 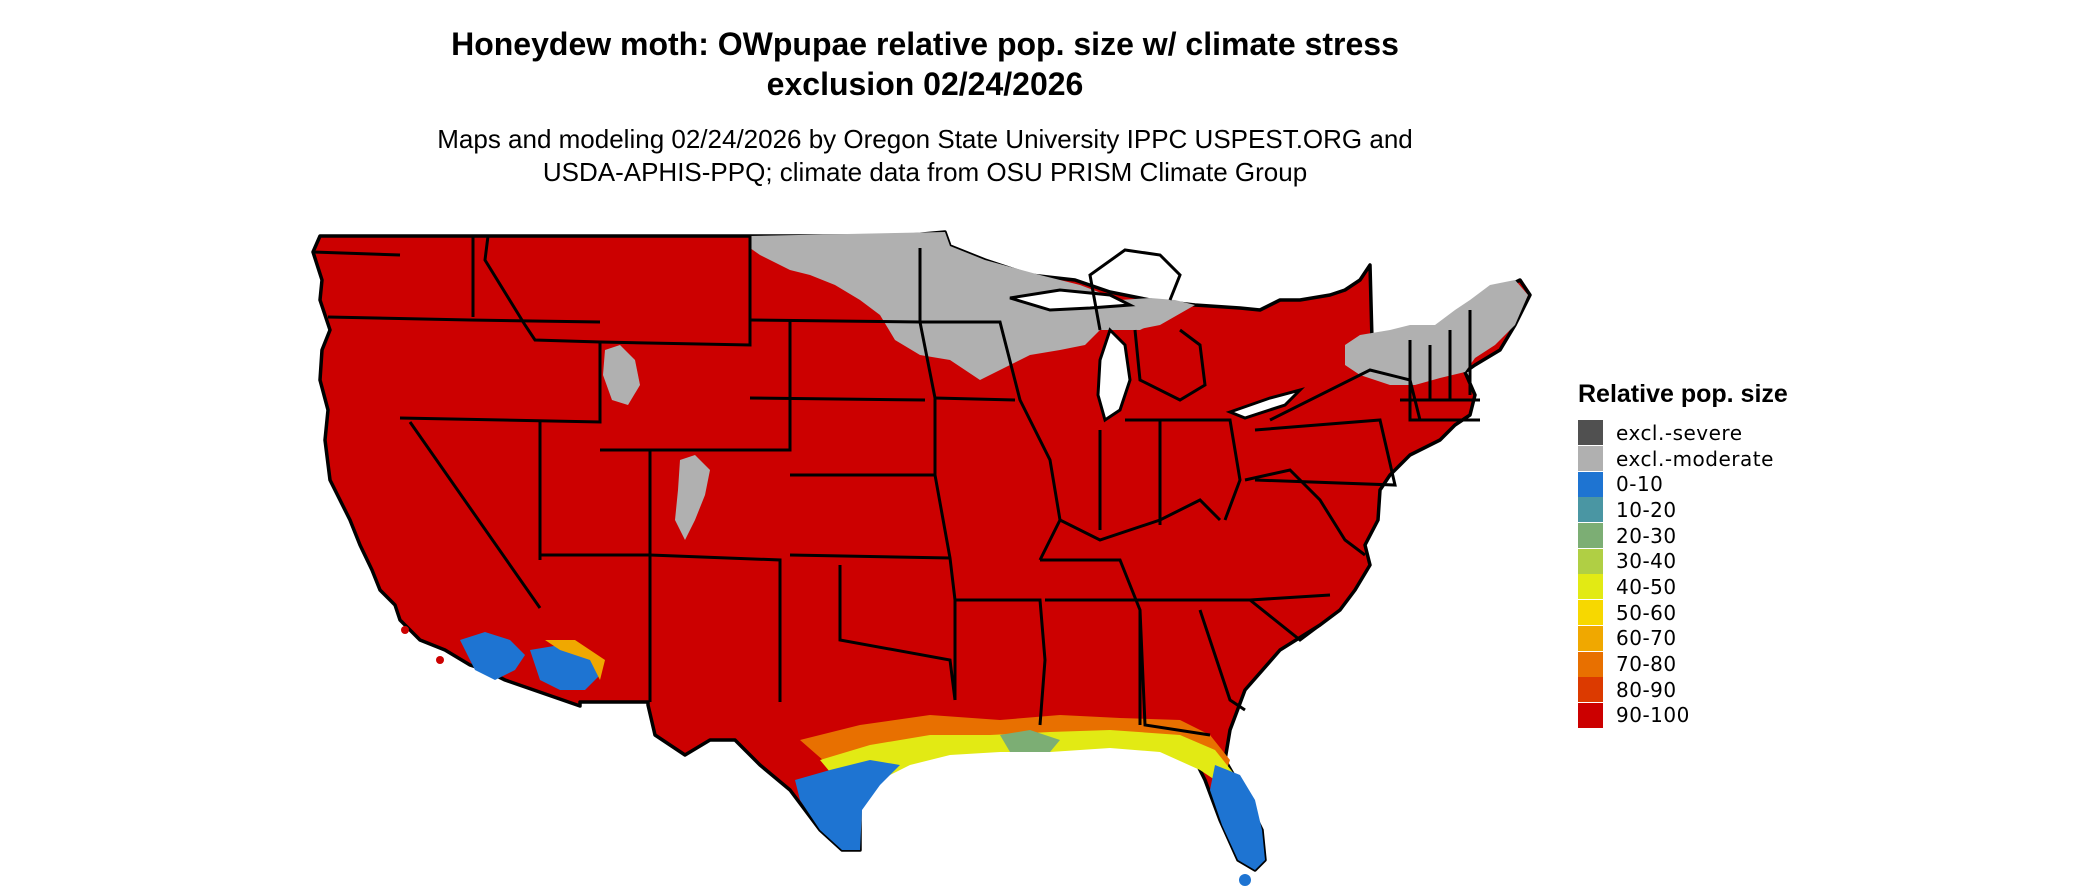 What do you see at coordinates (1640, 484) in the screenshot?
I see `legend-label: 0-10` at bounding box center [1640, 484].